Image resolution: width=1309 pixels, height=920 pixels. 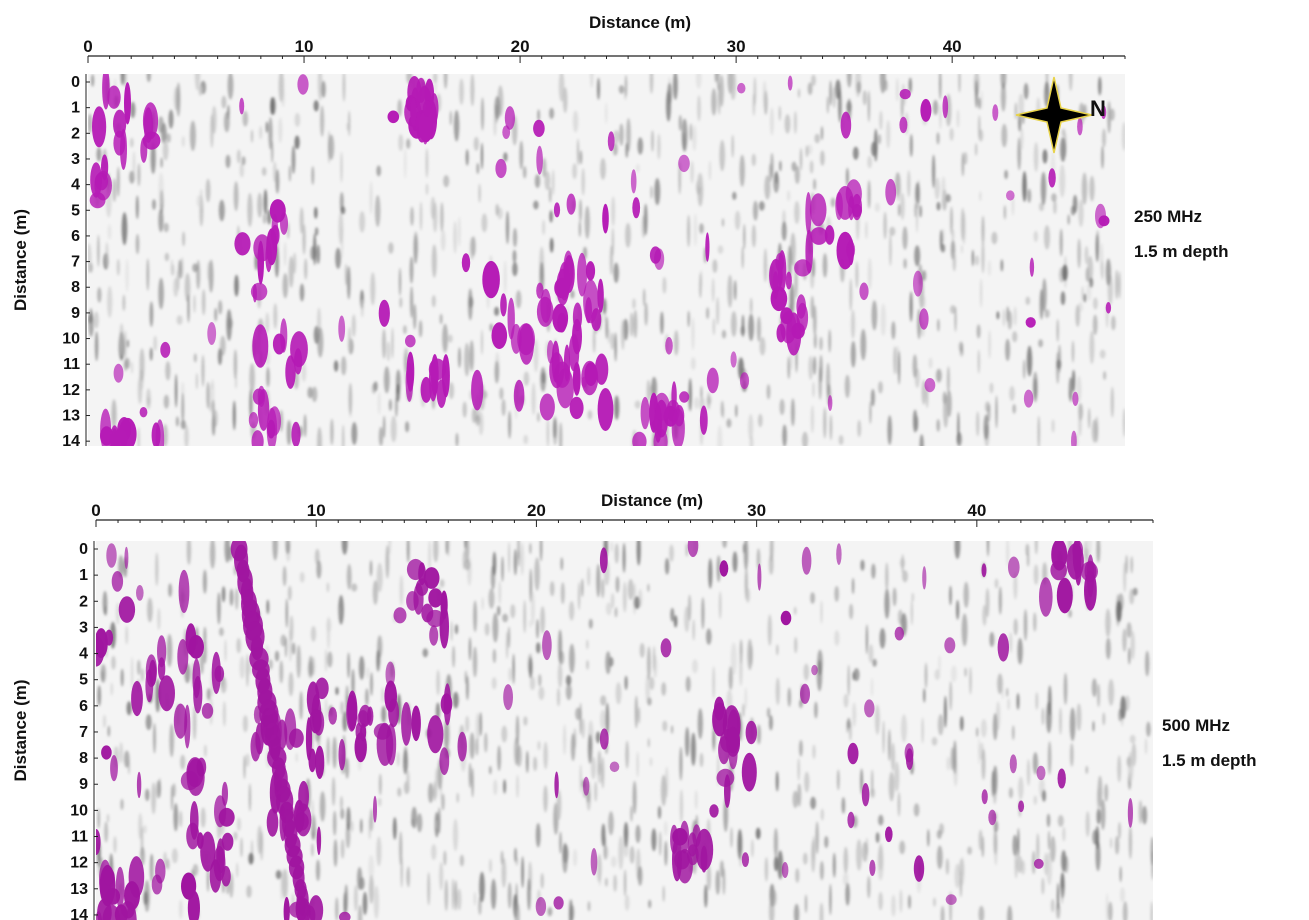 I want to click on x-axis-title: Distance (m), so click(x=640, y=22).